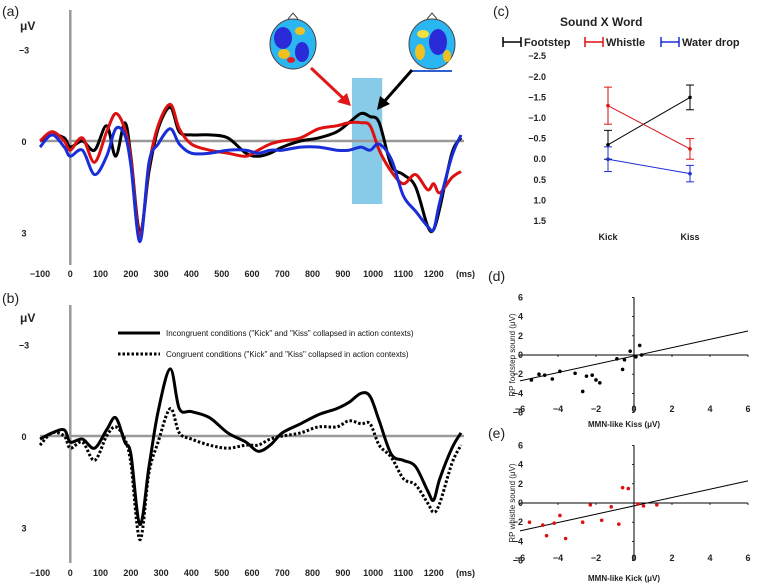  I want to click on a-xtick: 1000, so click(373, 274).